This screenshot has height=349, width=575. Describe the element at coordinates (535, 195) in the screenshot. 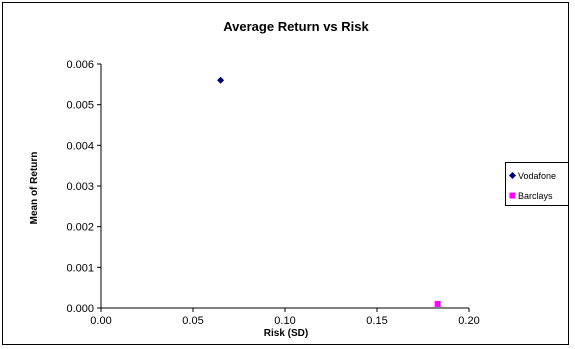

I see `legend-label-barclays: Barclays` at that location.